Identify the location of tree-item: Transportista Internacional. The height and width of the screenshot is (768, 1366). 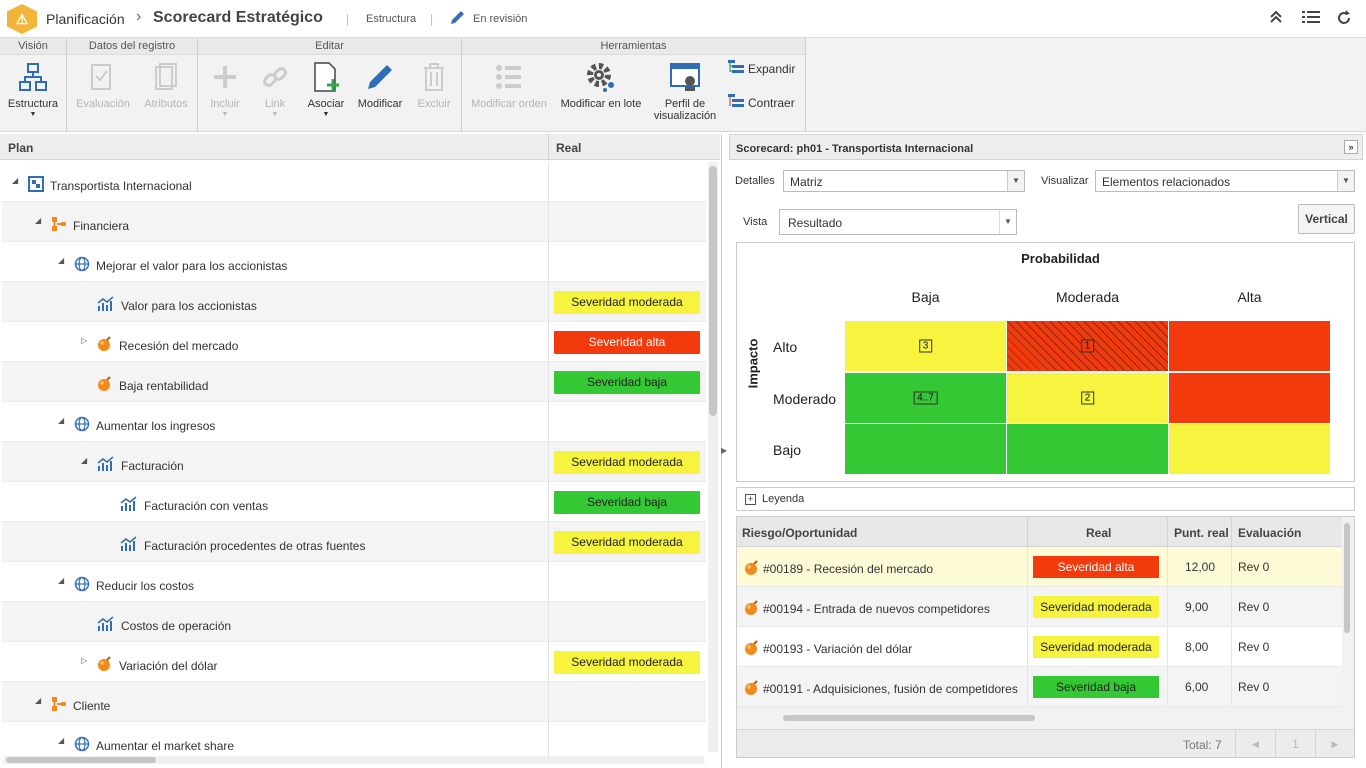
(110, 185).